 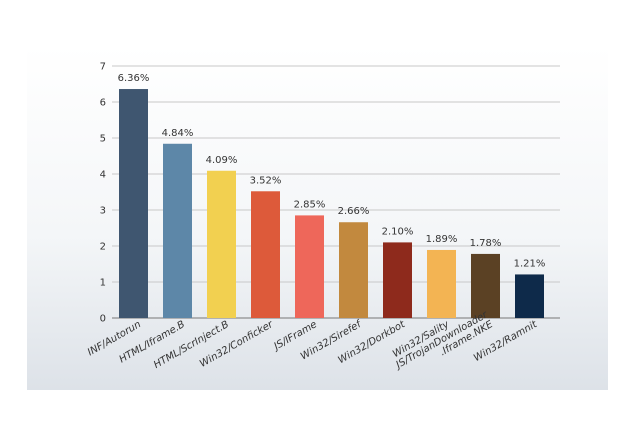 What do you see at coordinates (103, 139) in the screenshot?
I see `y-tick-label: 5` at bounding box center [103, 139].